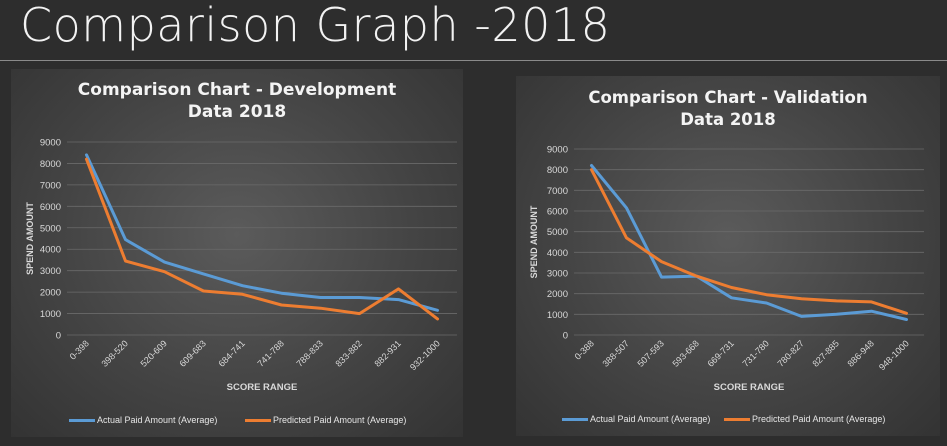 The image size is (947, 446). Describe the element at coordinates (720, 353) in the screenshot. I see `x-tick-label: 669-731` at that location.